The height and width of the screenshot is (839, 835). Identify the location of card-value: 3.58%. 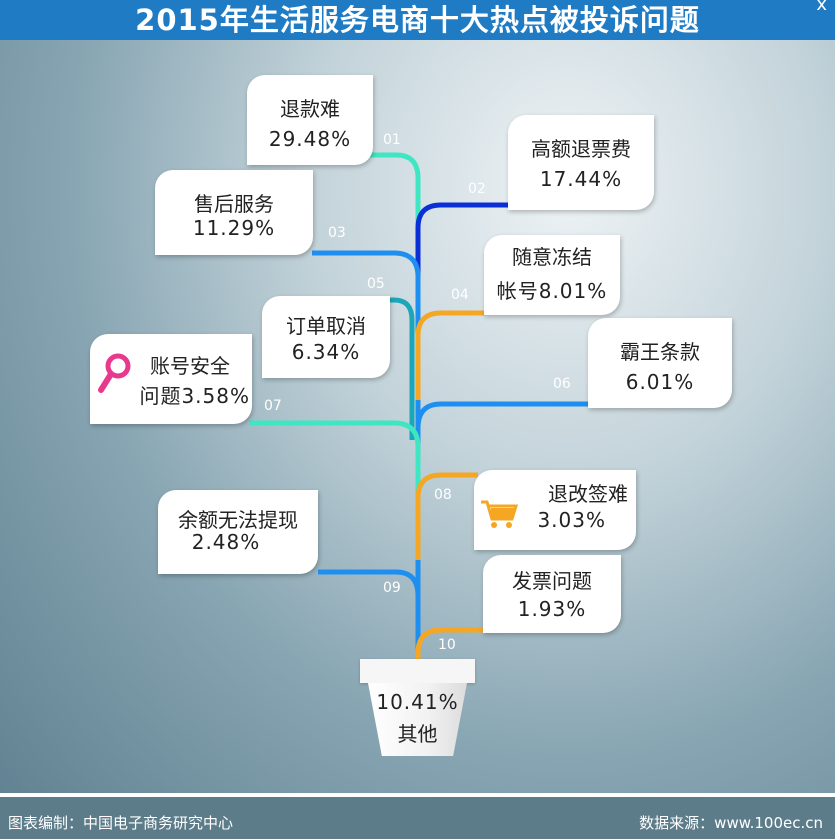
(215, 396).